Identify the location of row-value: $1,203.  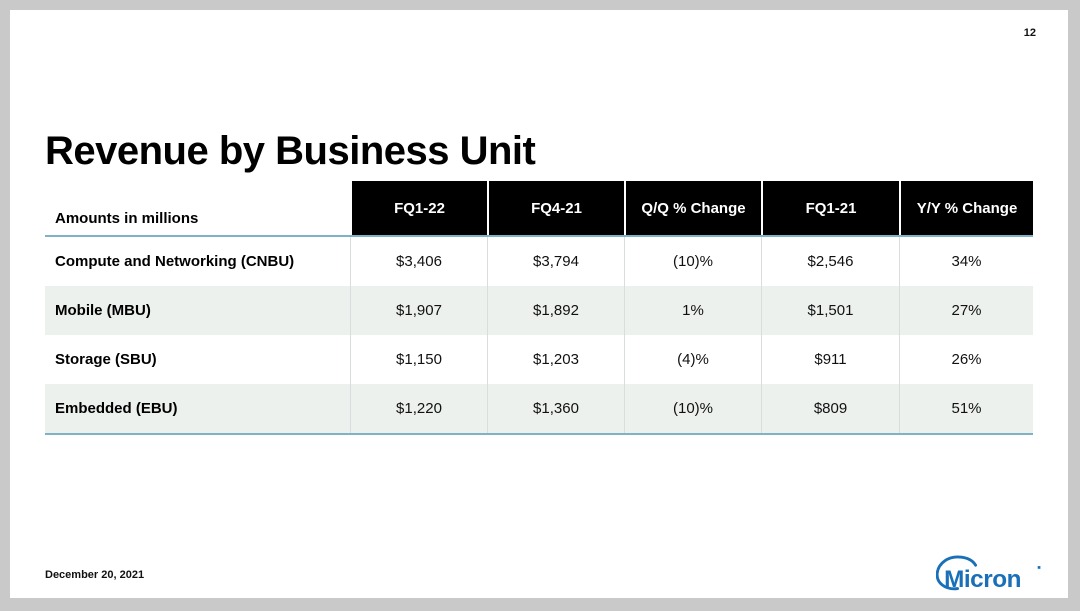
(555, 359).